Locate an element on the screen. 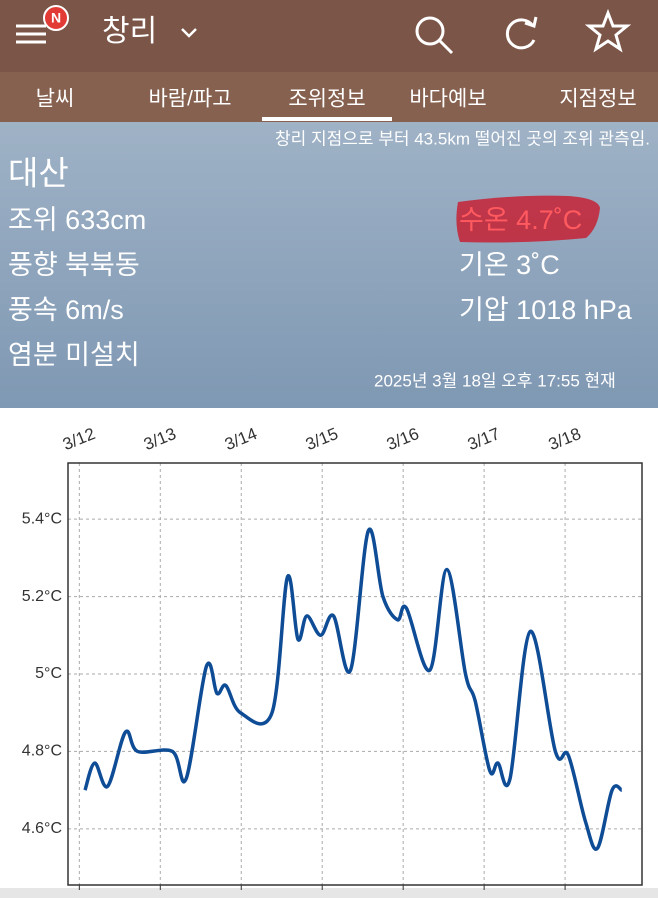  bottom-strip is located at coordinates (329, 893).